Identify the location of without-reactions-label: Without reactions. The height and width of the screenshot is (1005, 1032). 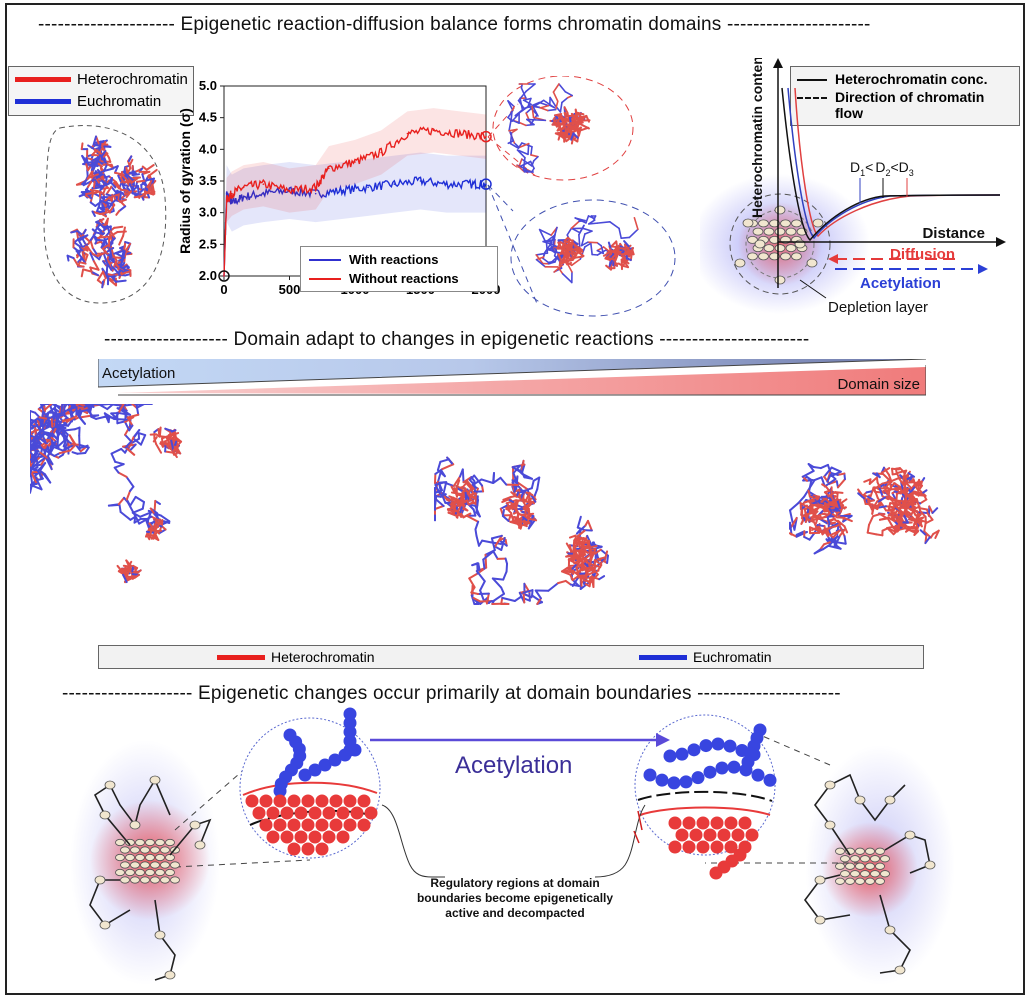
(404, 278).